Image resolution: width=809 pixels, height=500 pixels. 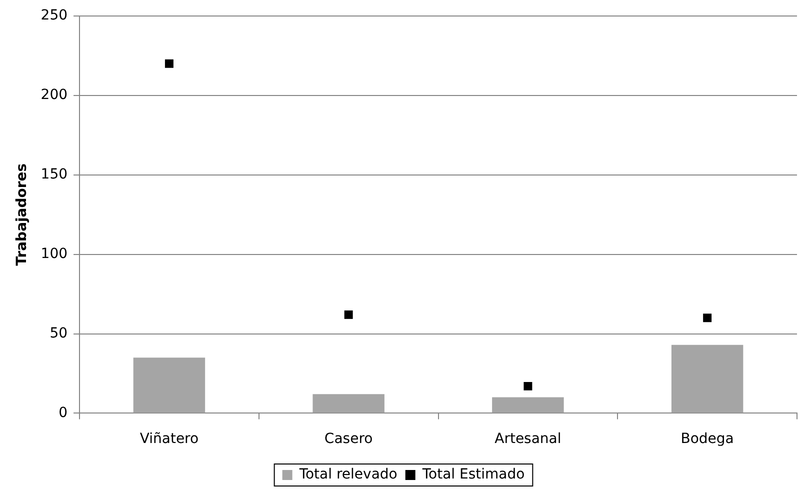 I want to click on y-tick-label: 250, so click(x=54, y=16).